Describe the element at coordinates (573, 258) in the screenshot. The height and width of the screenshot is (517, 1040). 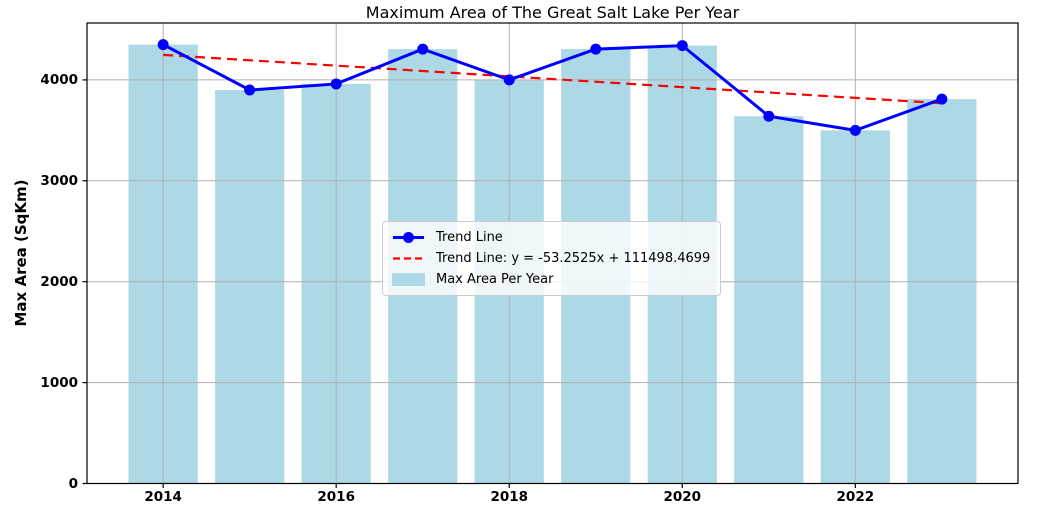
I see `legend-label-trend-equation: Trend Line: y = -53.2525x + 111498.4699` at that location.